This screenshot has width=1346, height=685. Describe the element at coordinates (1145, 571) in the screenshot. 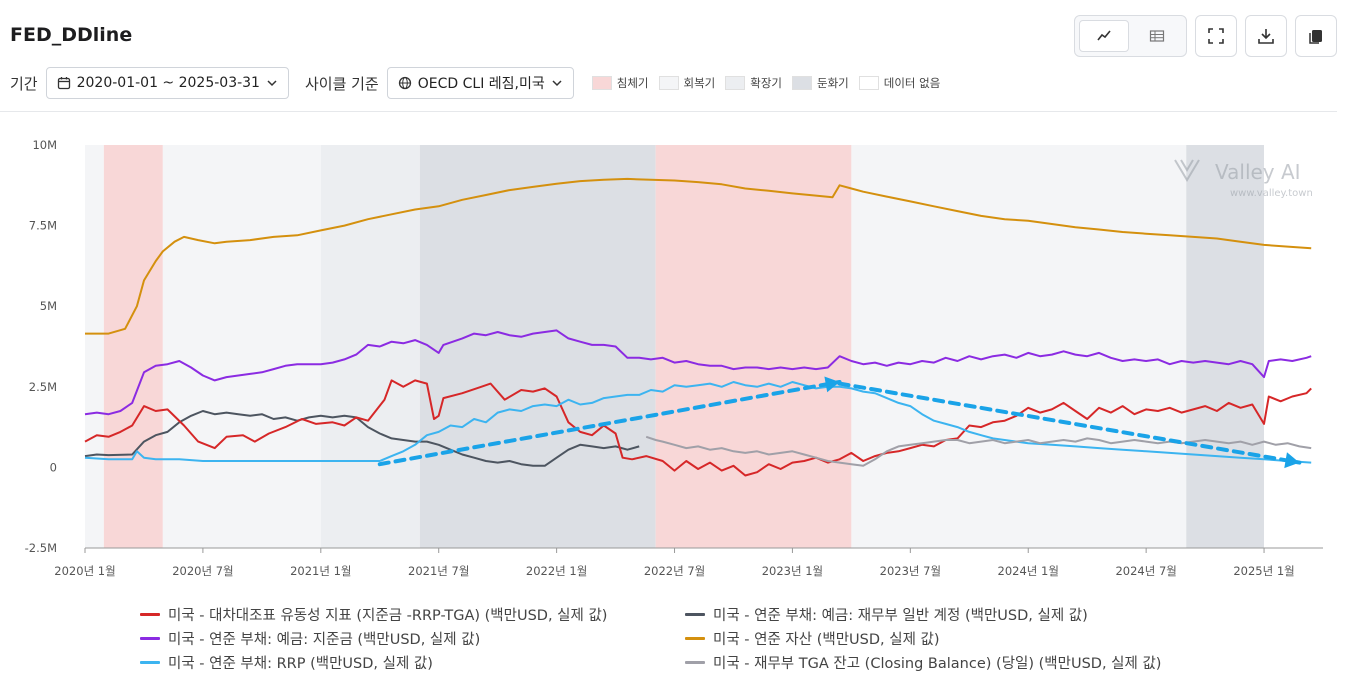

I see `x-tick-label: 2024년 7월` at that location.